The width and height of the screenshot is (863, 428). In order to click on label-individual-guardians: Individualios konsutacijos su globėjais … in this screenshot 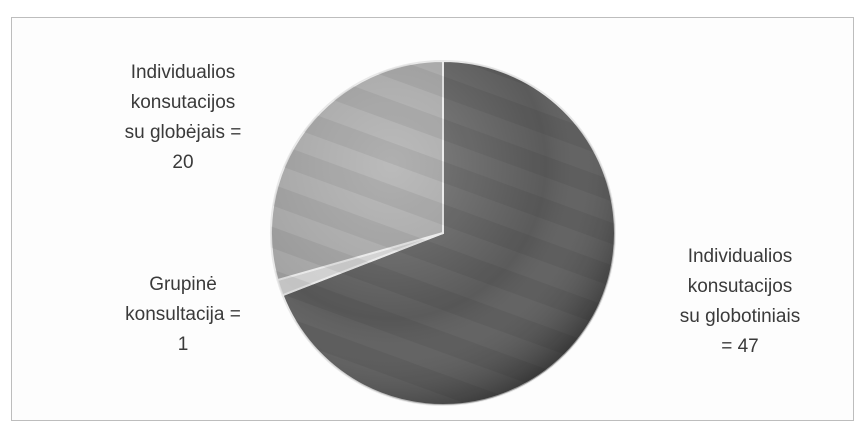, I will do `click(183, 117)`.